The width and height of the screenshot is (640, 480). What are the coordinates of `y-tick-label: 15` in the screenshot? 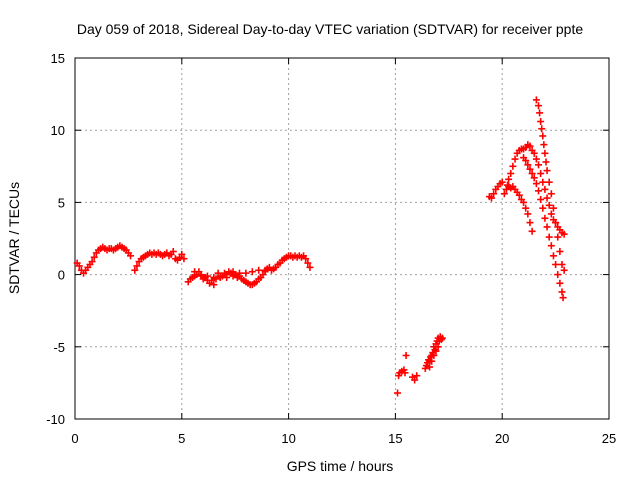 It's located at (58, 58).